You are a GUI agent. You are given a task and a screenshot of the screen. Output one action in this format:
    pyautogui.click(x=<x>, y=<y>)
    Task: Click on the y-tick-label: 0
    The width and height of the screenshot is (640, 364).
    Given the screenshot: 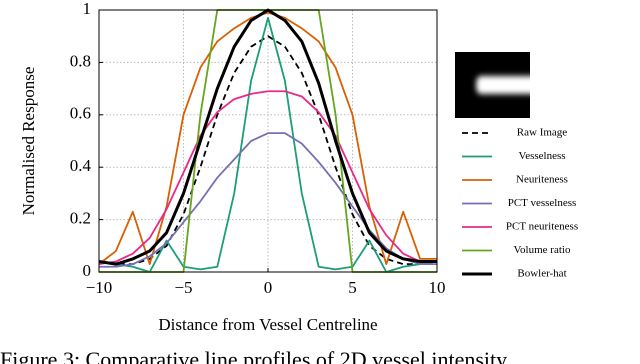 What is the action you would take?
    pyautogui.click(x=87, y=270)
    